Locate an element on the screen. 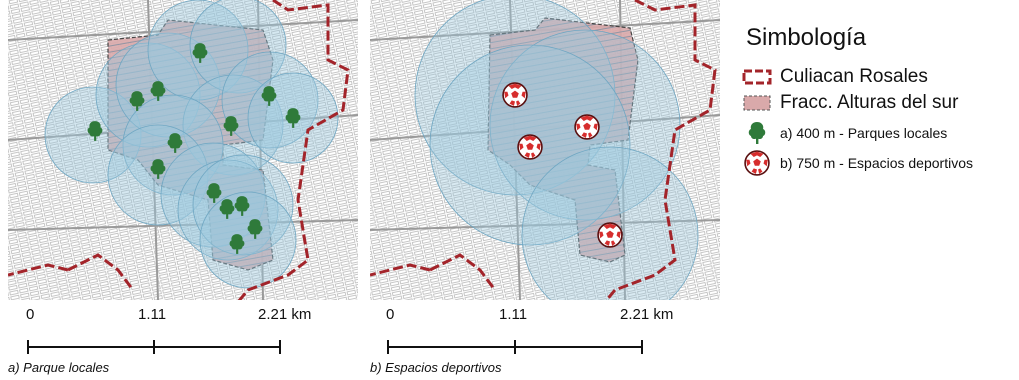  legend-label: Culiacan Rosales is located at coordinates (854, 76).